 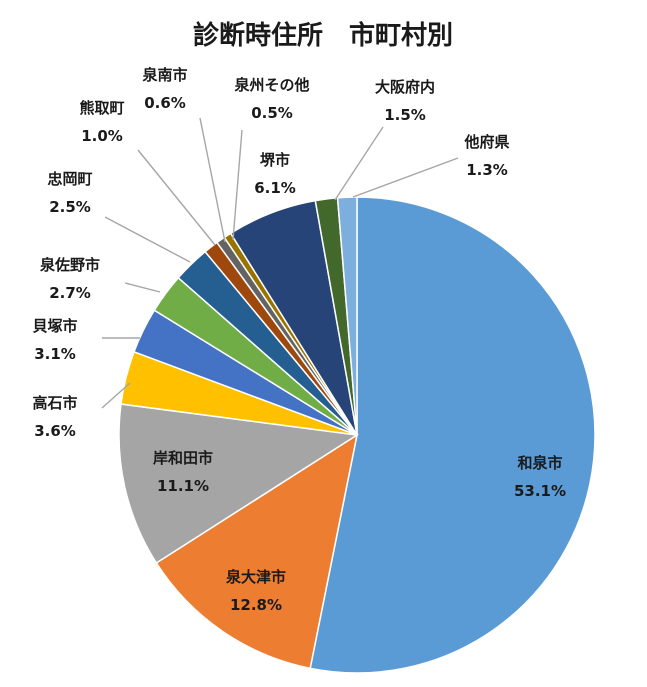 What do you see at coordinates (272, 113) in the screenshot?
I see `slice-label-value: 0.5%` at bounding box center [272, 113].